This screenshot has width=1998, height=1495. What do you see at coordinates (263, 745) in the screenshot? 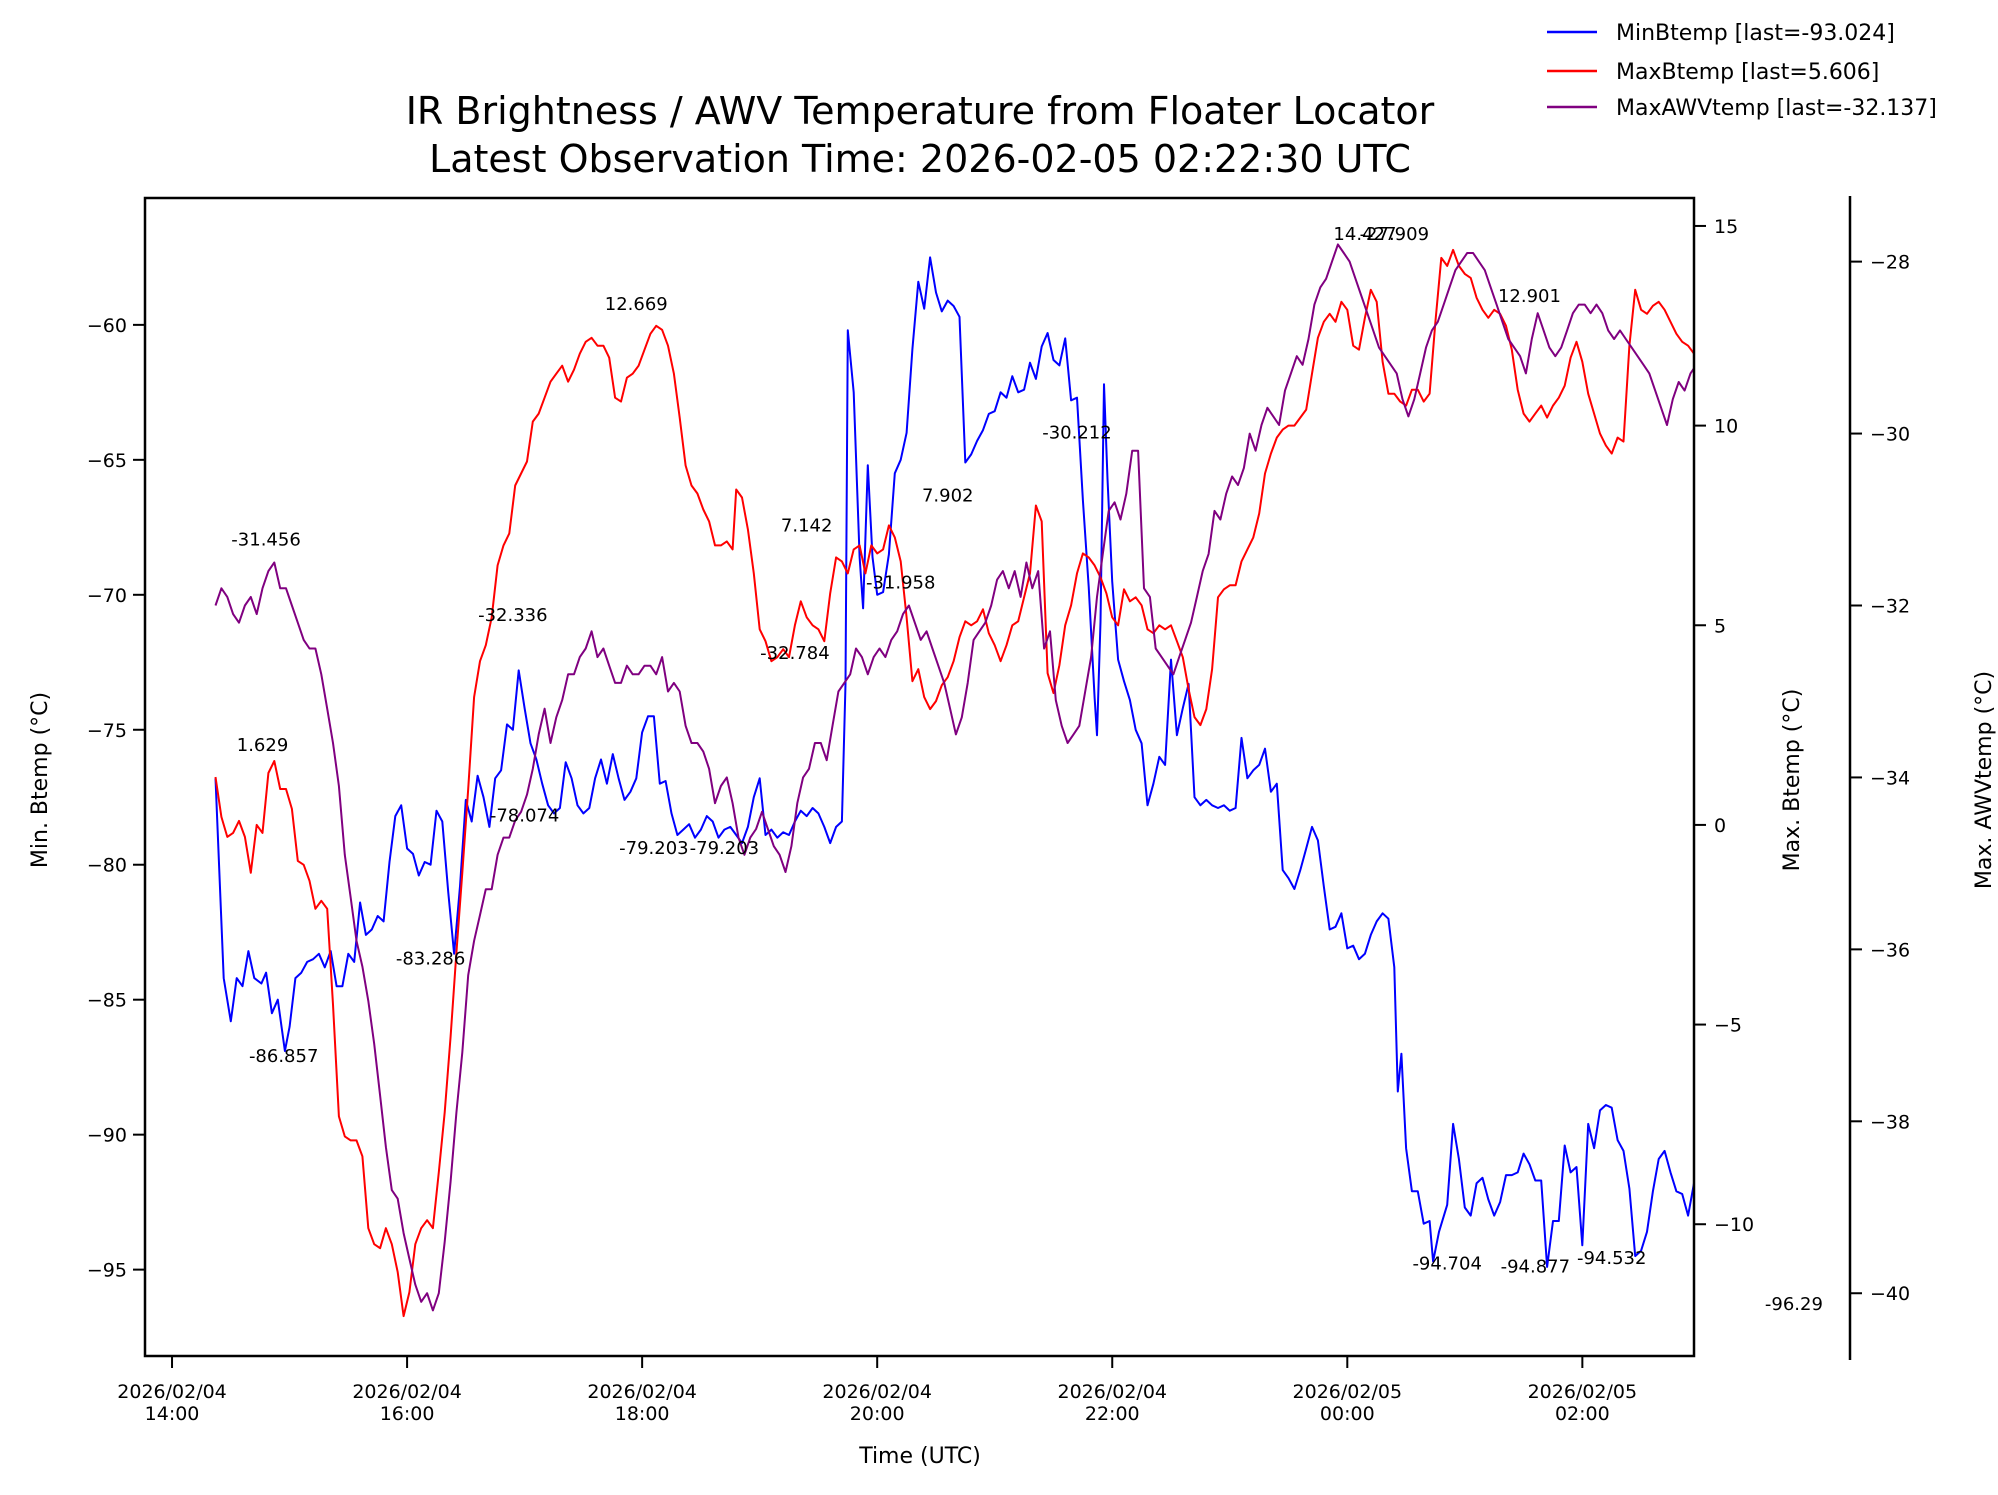
I see `annotation-label: 1.629` at bounding box center [263, 745].